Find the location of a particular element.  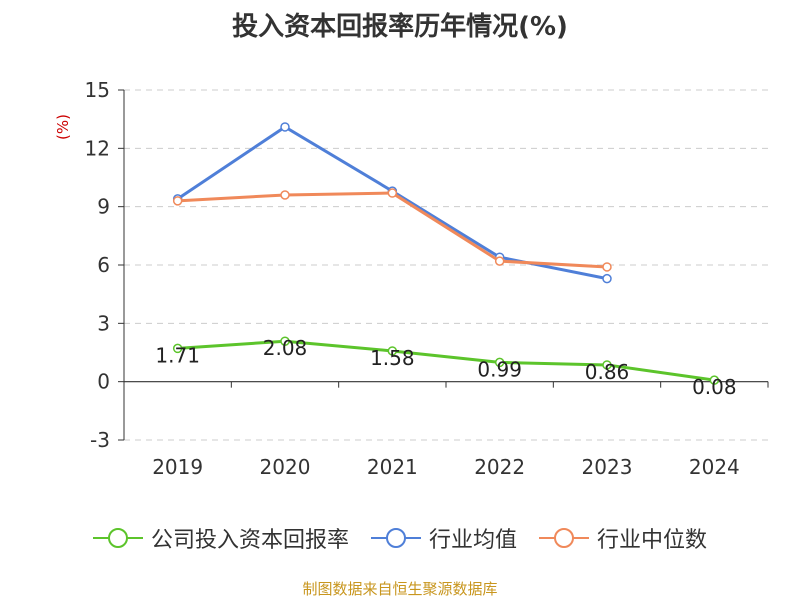

x-tick-label: 2020 is located at coordinates (285, 467).